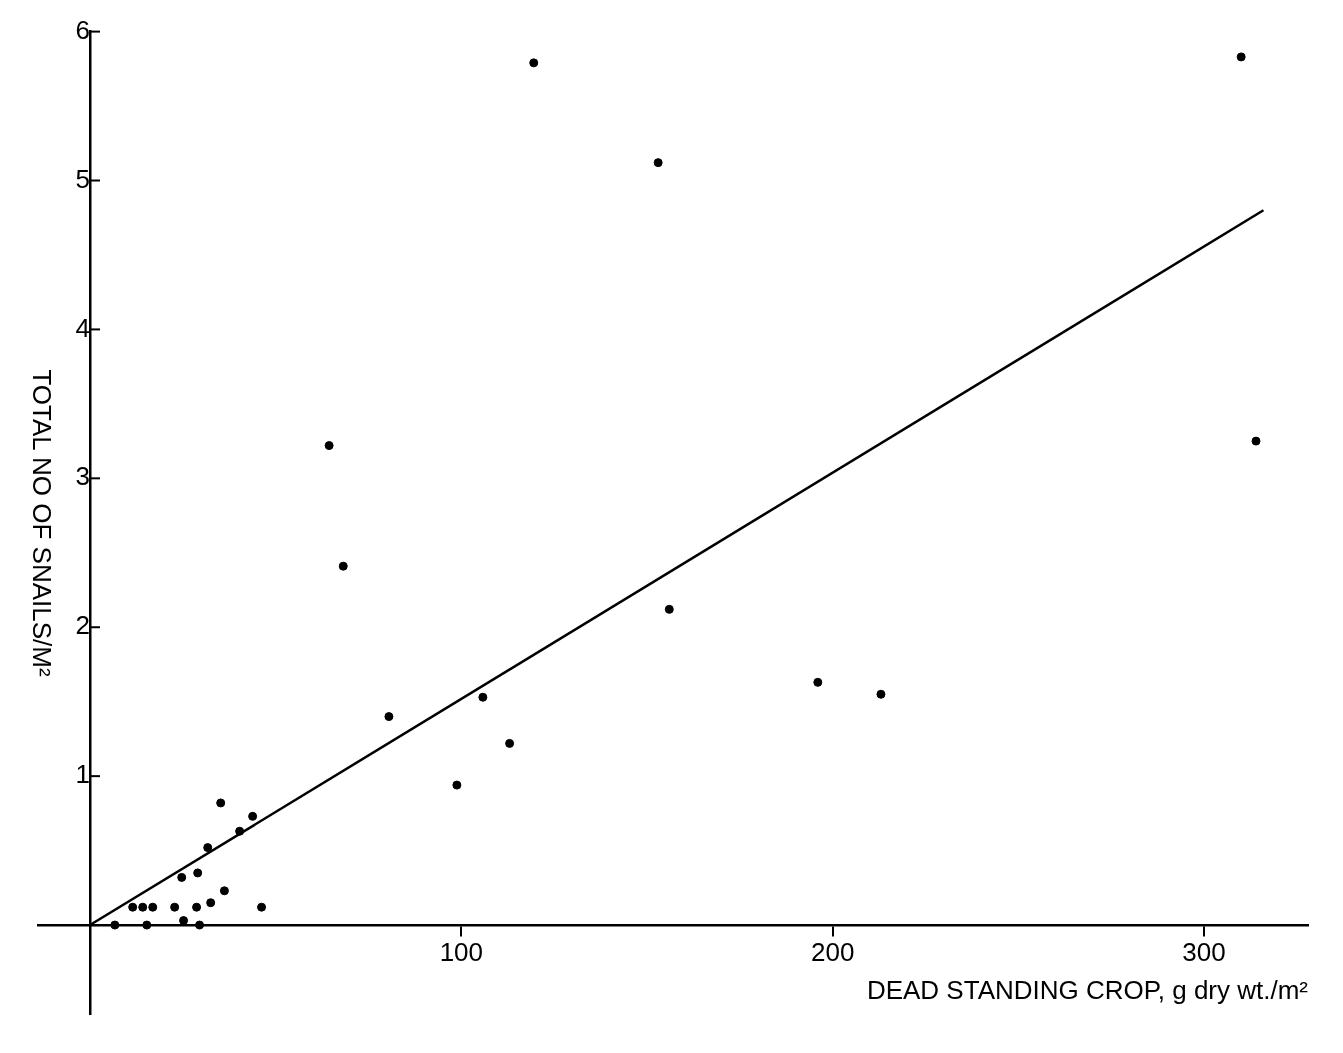 This screenshot has width=1343, height=1053. What do you see at coordinates (82, 476) in the screenshot?
I see `y-tick-label: 3` at bounding box center [82, 476].